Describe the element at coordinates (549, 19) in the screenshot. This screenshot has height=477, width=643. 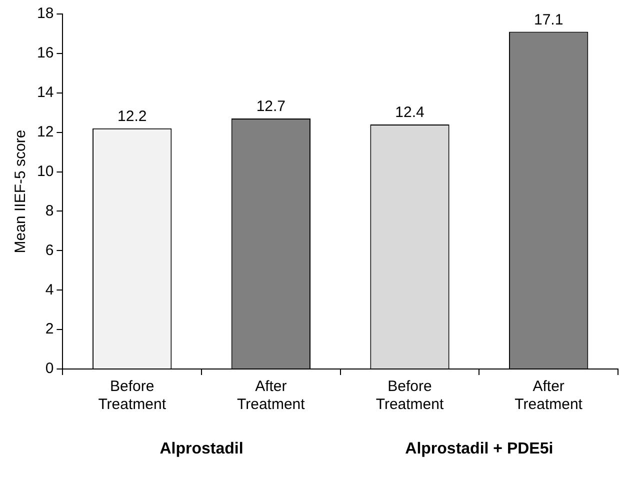
I see `data-label: 17.1` at that location.